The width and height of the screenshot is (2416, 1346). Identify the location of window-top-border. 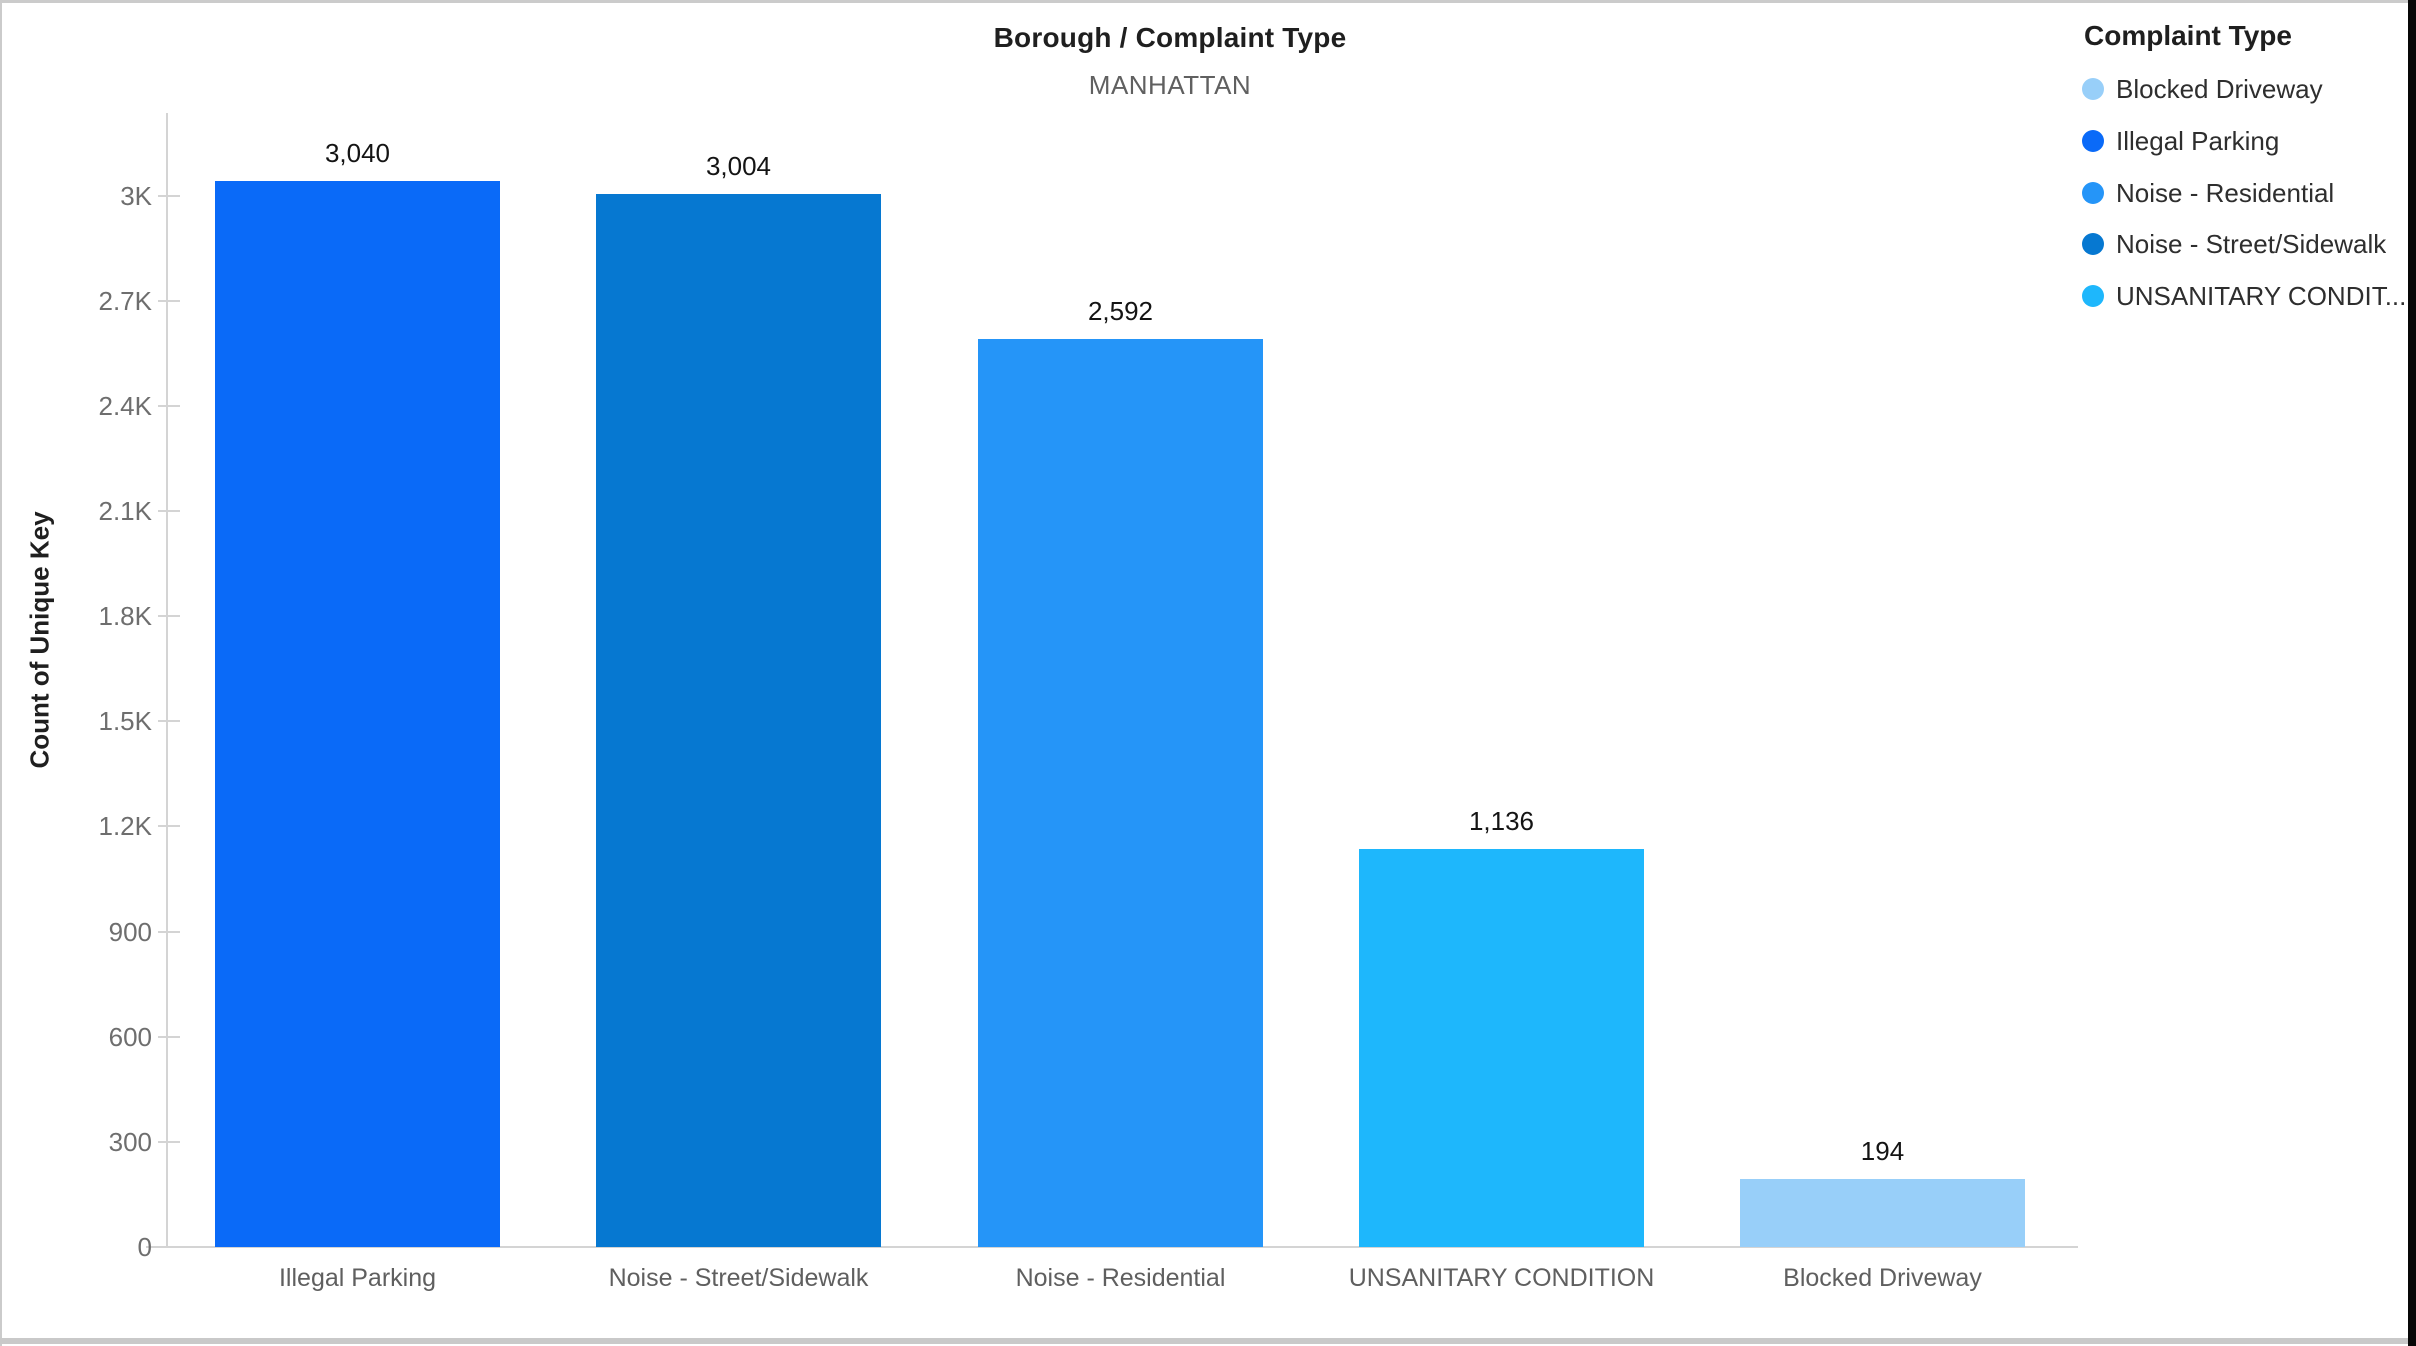
(1204, 1).